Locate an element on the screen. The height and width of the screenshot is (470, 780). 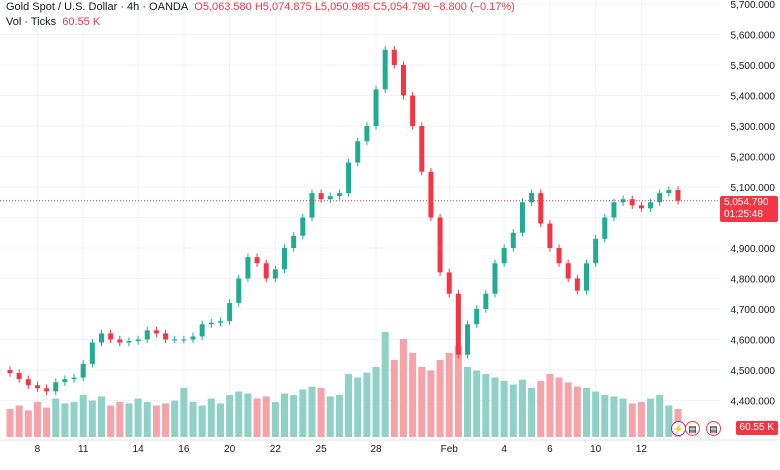
us-flag-event-icon: ▤ is located at coordinates (692, 428).